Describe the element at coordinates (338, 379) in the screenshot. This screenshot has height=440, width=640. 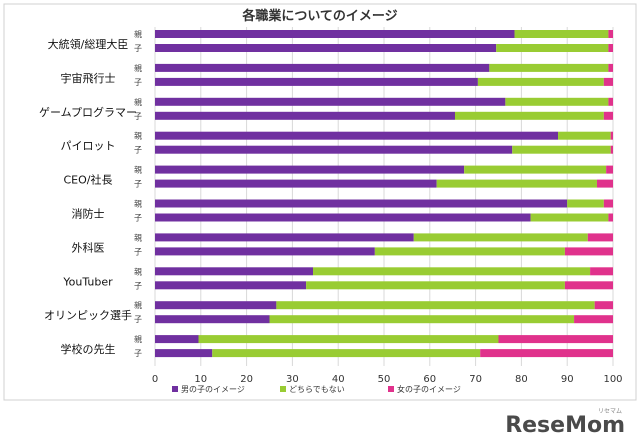
I see `x-tick-label: 40` at that location.